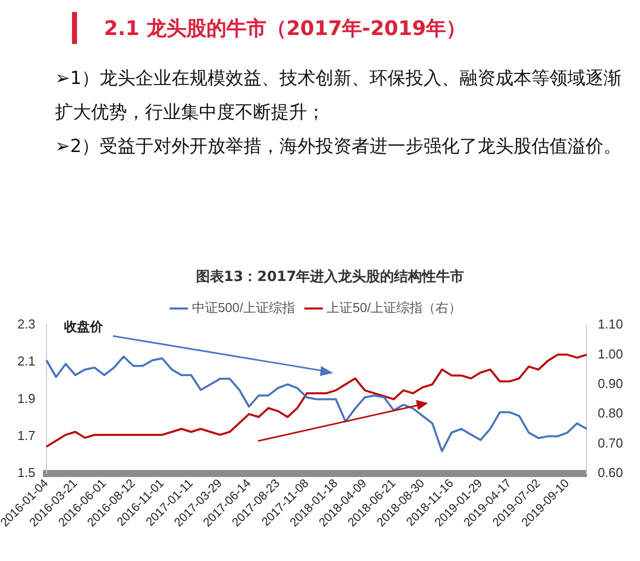 This screenshot has height=561, width=640. I want to click on y2-tick-label: 0.80, so click(611, 413).